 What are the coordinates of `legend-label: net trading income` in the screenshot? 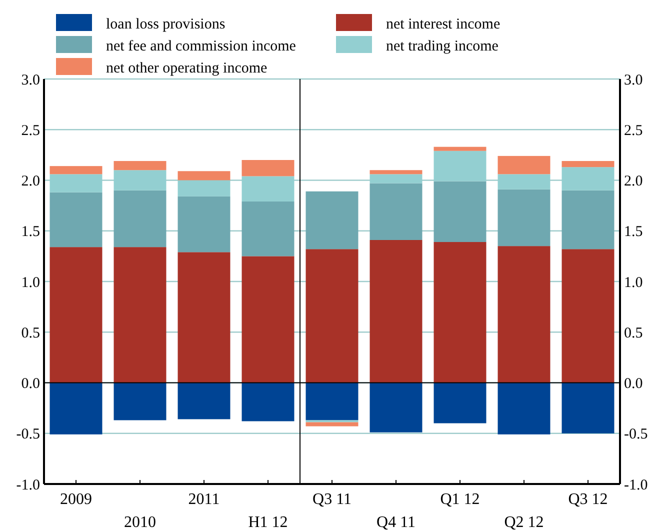 It's located at (442, 46).